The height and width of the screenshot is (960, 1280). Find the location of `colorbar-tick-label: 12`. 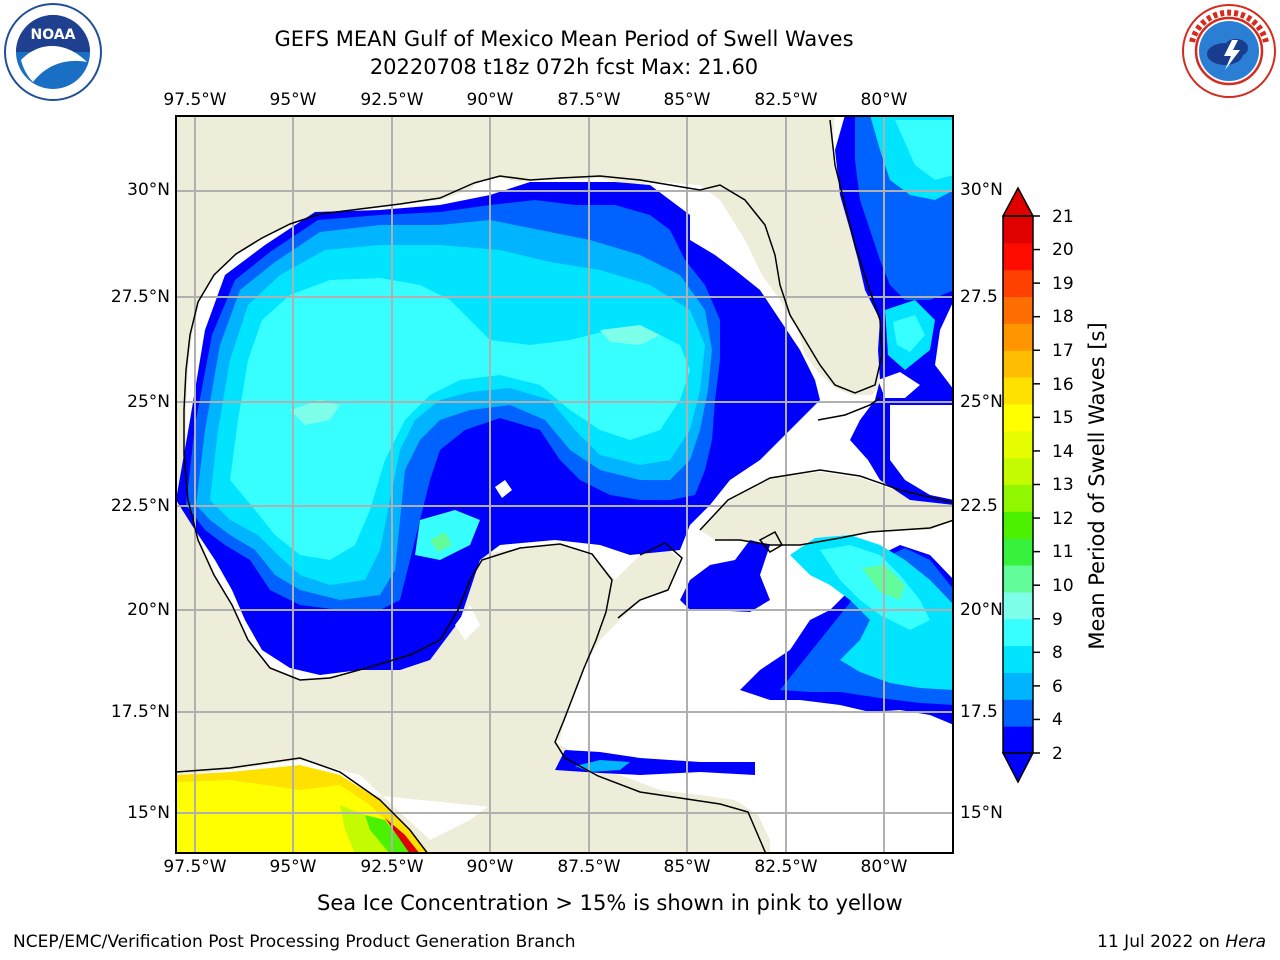

colorbar-tick-label: 12 is located at coordinates (1063, 519).